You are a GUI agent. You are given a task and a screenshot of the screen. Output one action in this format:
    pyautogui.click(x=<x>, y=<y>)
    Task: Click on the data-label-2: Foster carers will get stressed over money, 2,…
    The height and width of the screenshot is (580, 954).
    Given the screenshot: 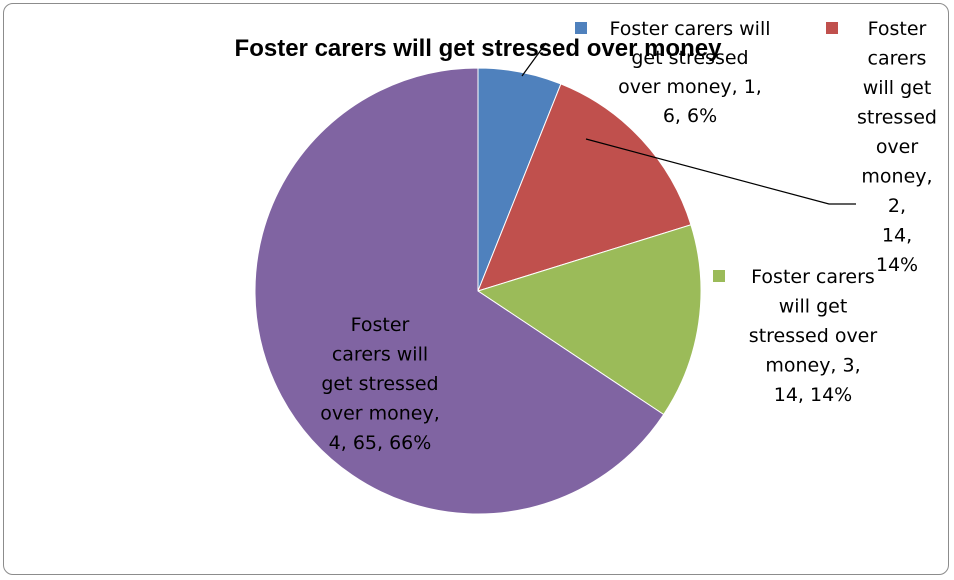 What is the action you would take?
    pyautogui.click(x=881, y=147)
    